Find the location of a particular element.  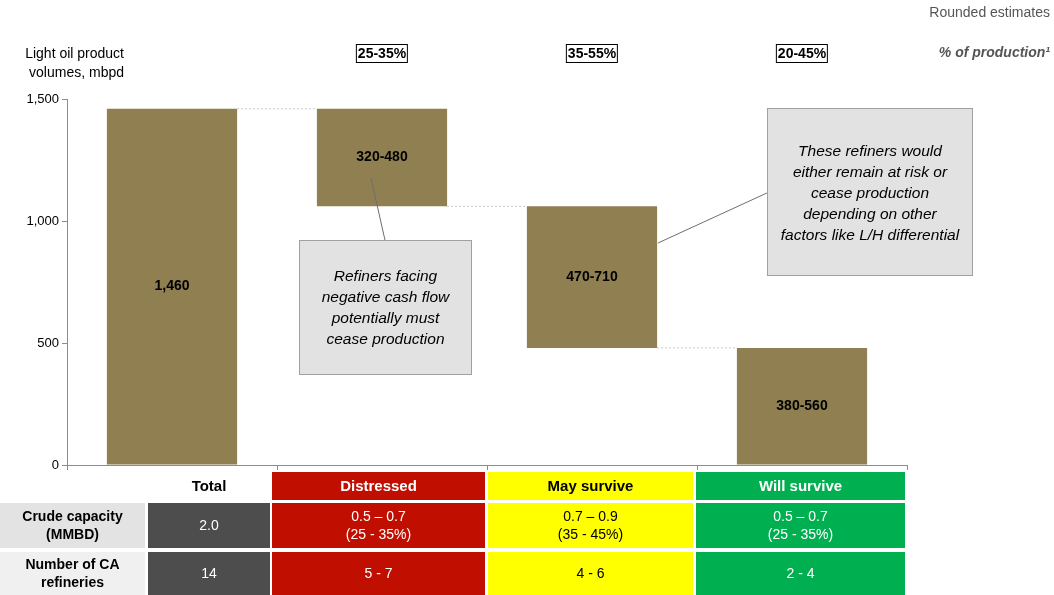

data-label: 320-480 is located at coordinates (382, 156).